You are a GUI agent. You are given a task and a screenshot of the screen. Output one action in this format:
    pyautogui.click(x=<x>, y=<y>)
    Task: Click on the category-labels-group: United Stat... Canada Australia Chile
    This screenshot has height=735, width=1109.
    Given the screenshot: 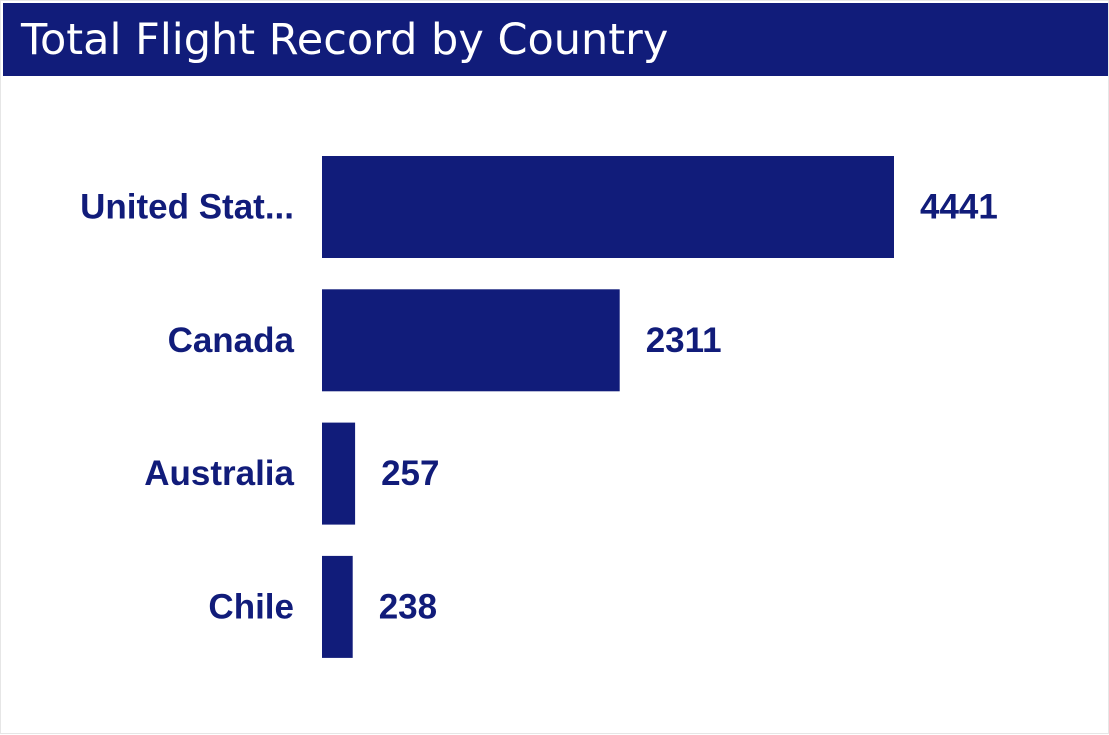 What is the action you would take?
    pyautogui.click(x=187, y=407)
    